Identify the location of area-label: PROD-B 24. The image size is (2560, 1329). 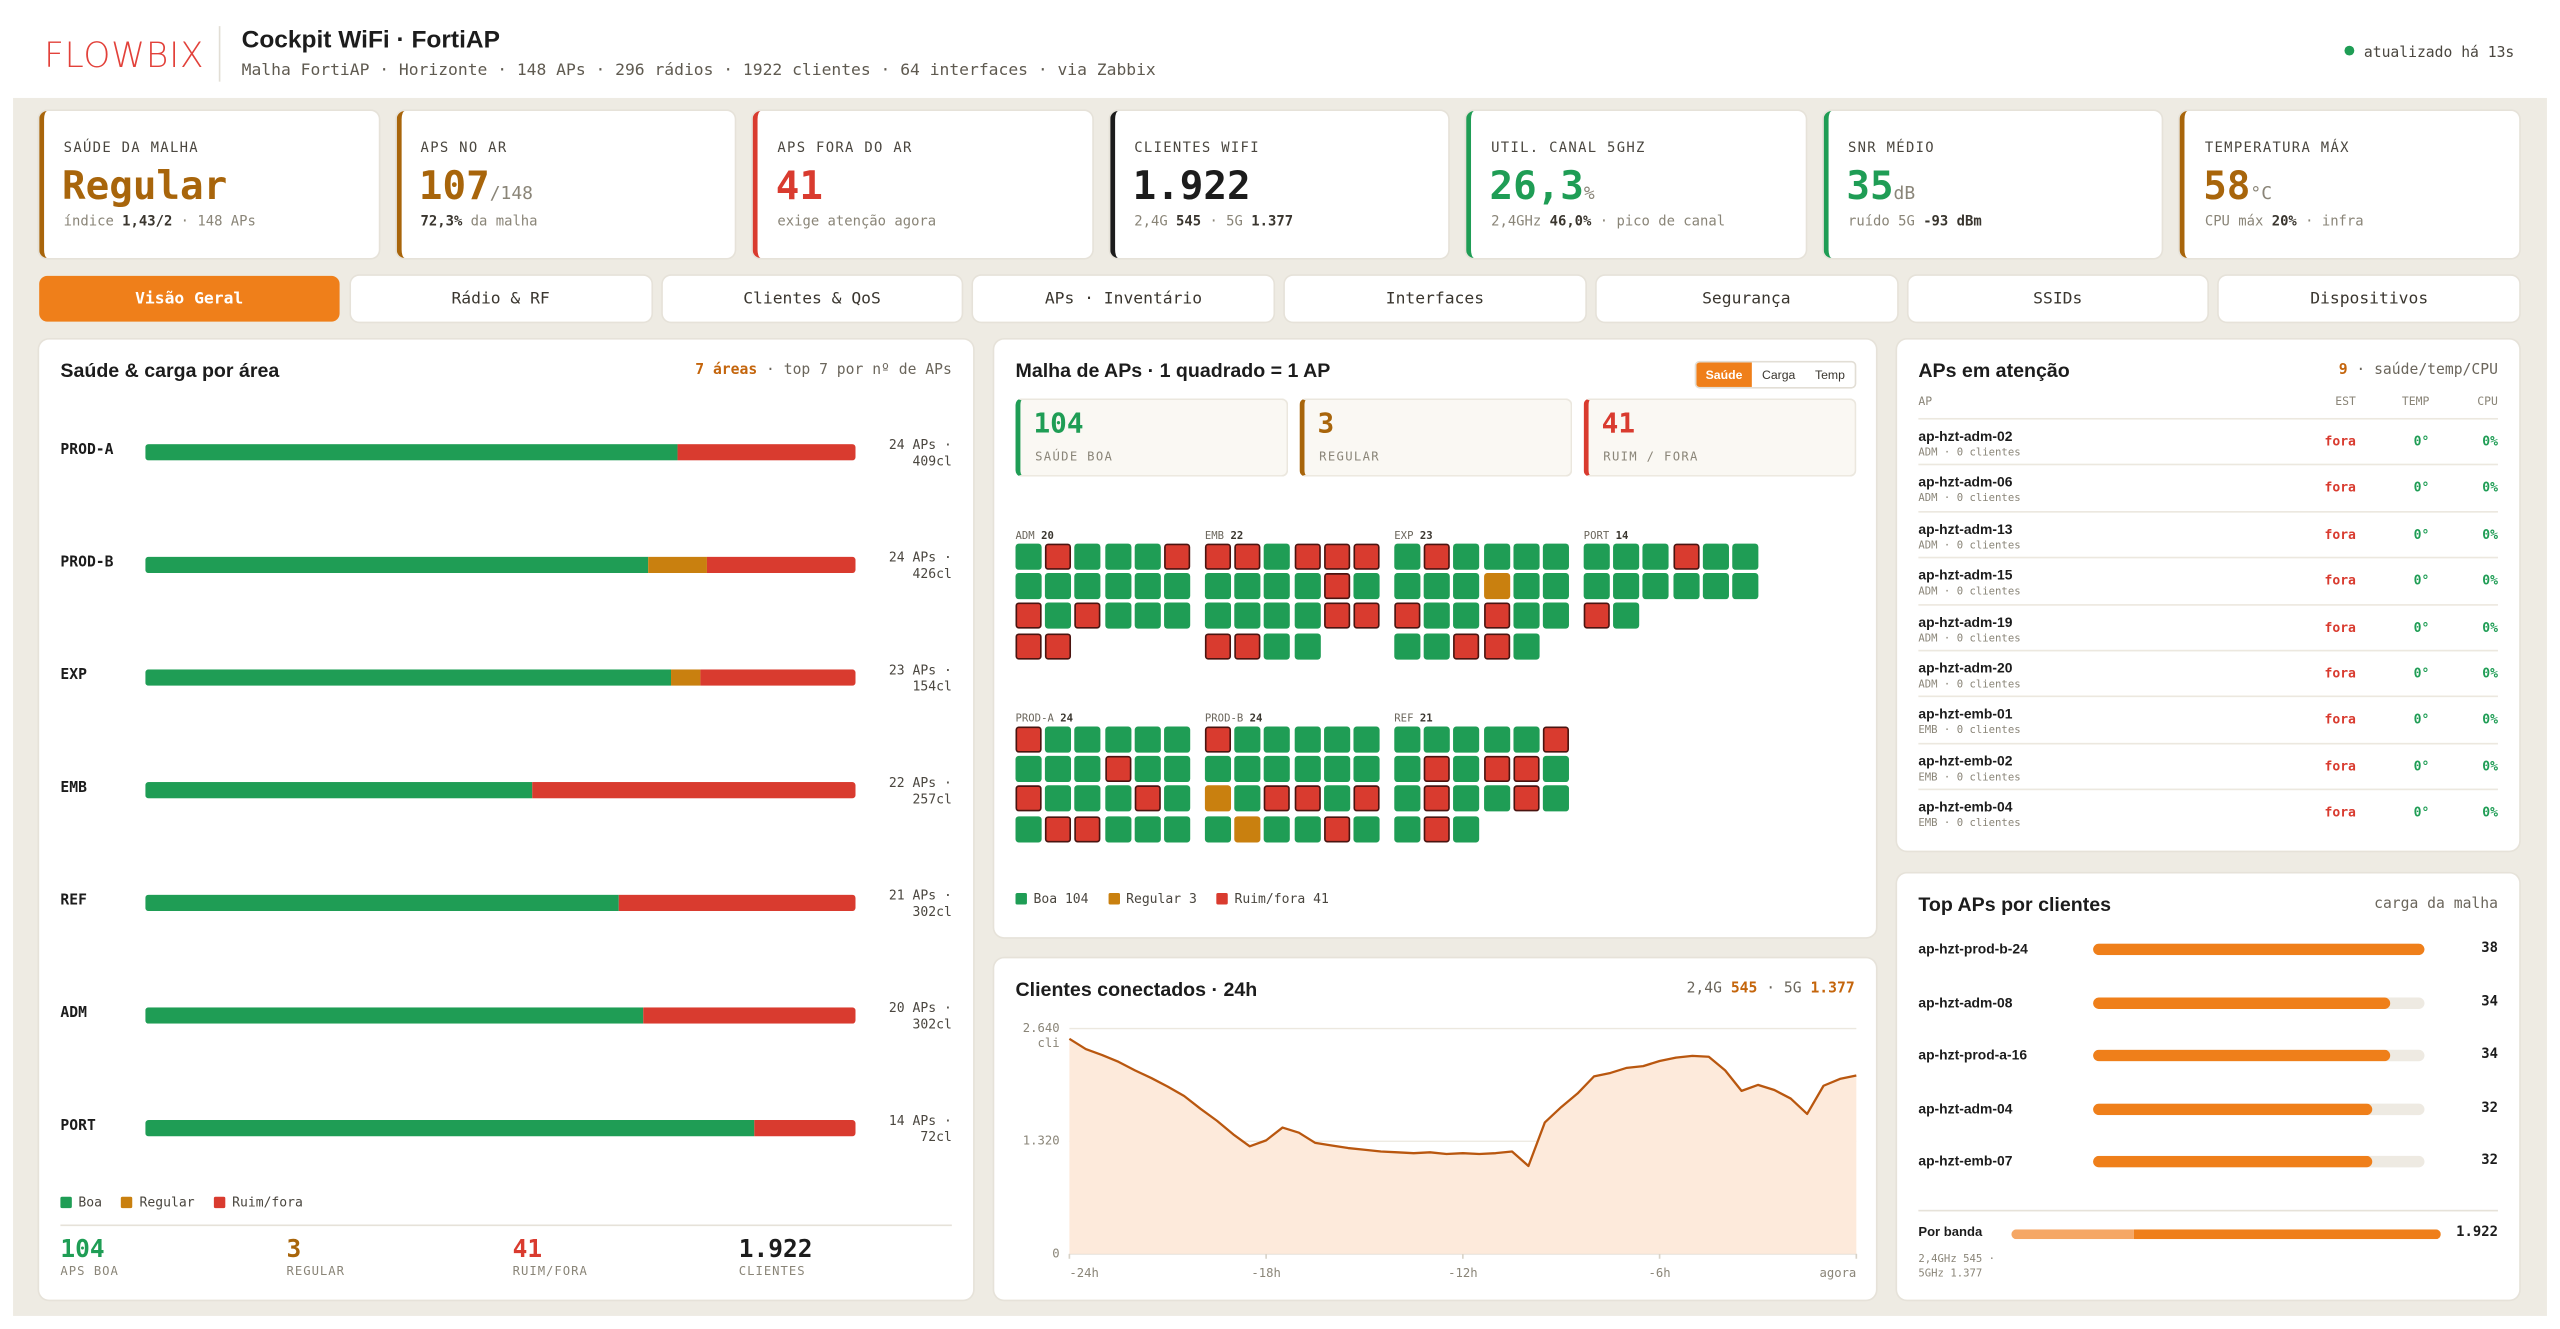
(1292, 719).